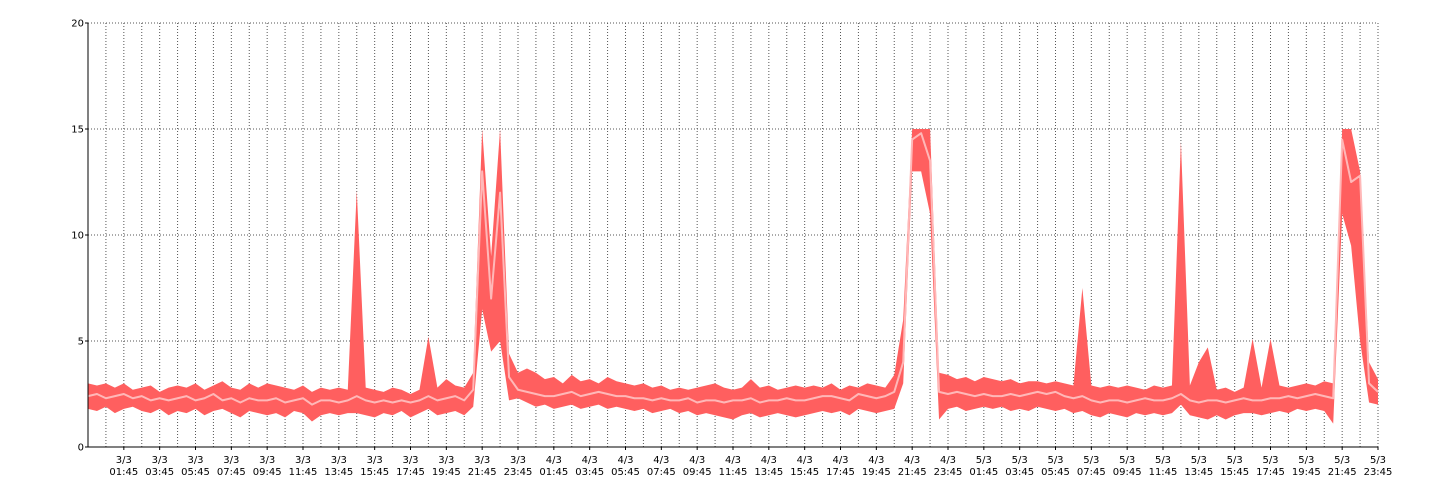 This screenshot has height=500, width=1440. What do you see at coordinates (77, 236) in the screenshot?
I see `y-tick-label: 10` at bounding box center [77, 236].